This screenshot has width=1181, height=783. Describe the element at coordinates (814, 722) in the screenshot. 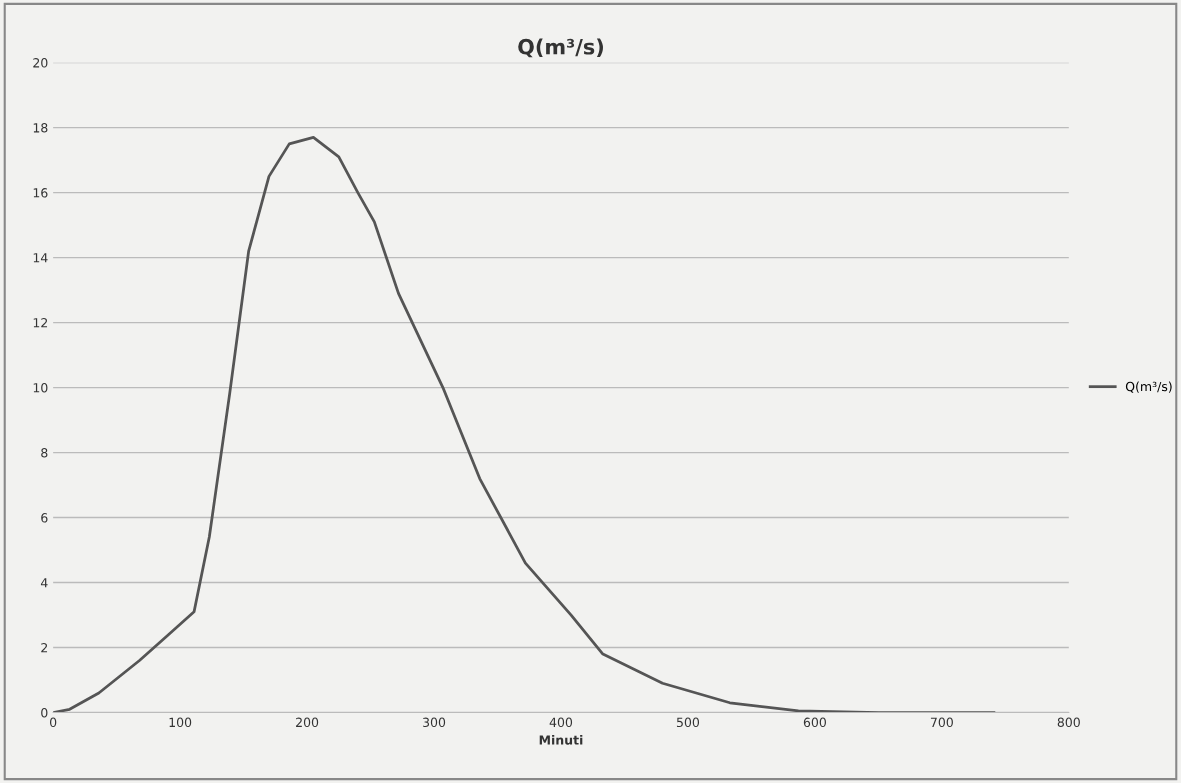

I see `x-tick-label: 600` at that location.